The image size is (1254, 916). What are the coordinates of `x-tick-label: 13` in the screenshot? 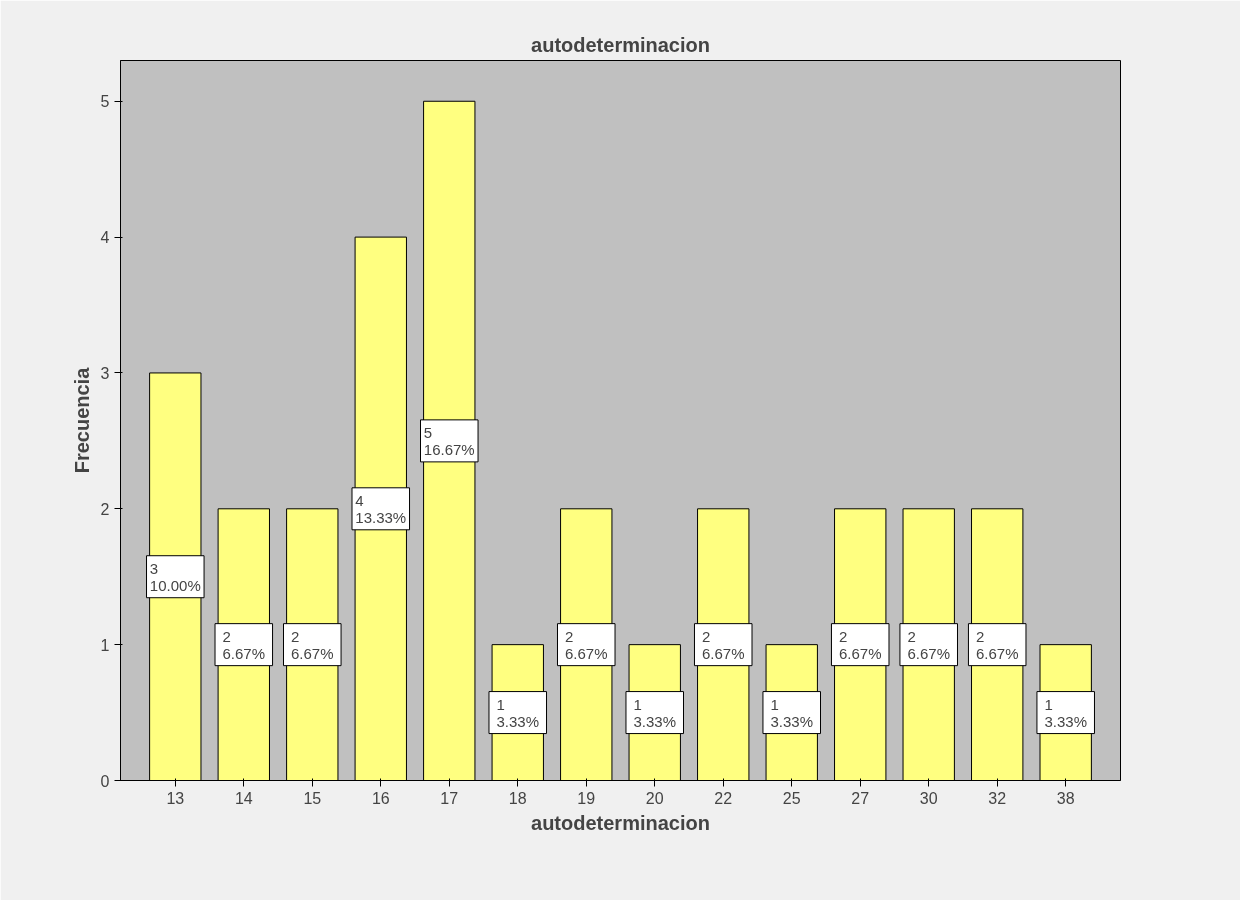 It's located at (175, 798).